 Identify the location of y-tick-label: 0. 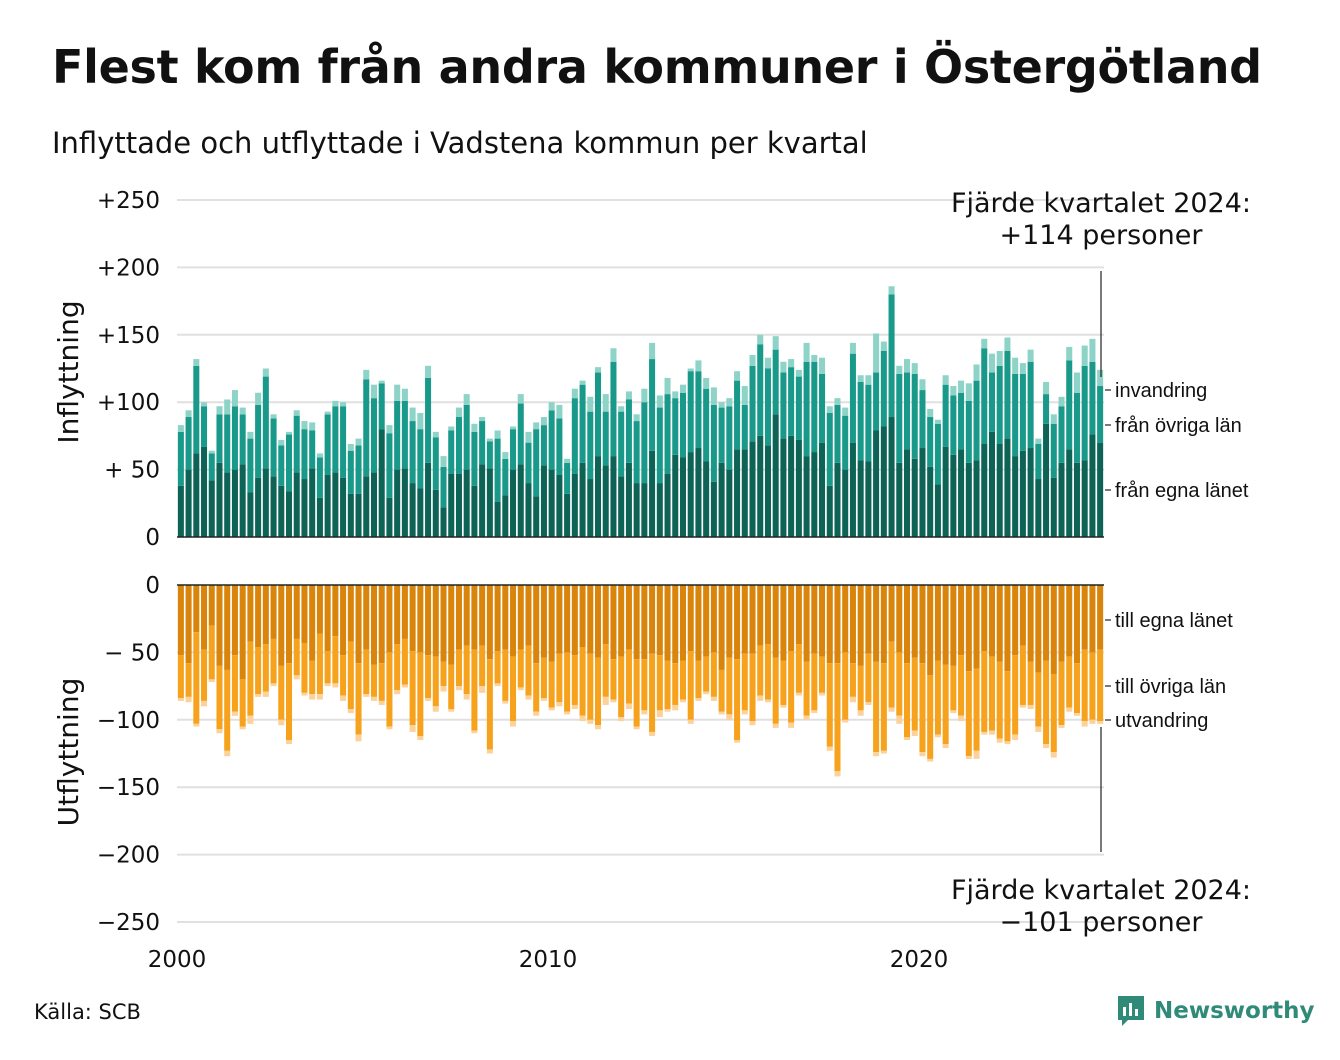
(152, 586).